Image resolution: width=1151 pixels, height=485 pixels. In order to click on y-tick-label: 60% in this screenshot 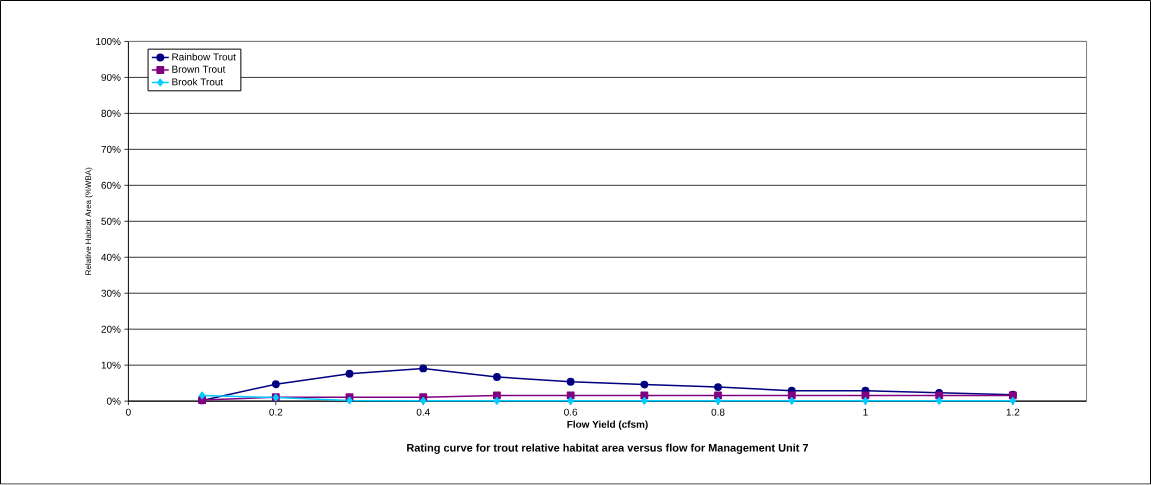, I will do `click(111, 186)`.